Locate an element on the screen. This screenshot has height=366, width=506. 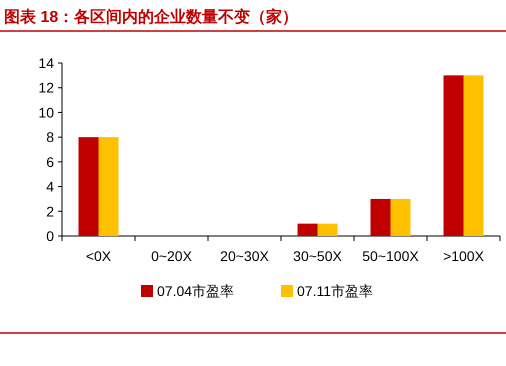
x-tick-label: 30~50X is located at coordinates (317, 256).